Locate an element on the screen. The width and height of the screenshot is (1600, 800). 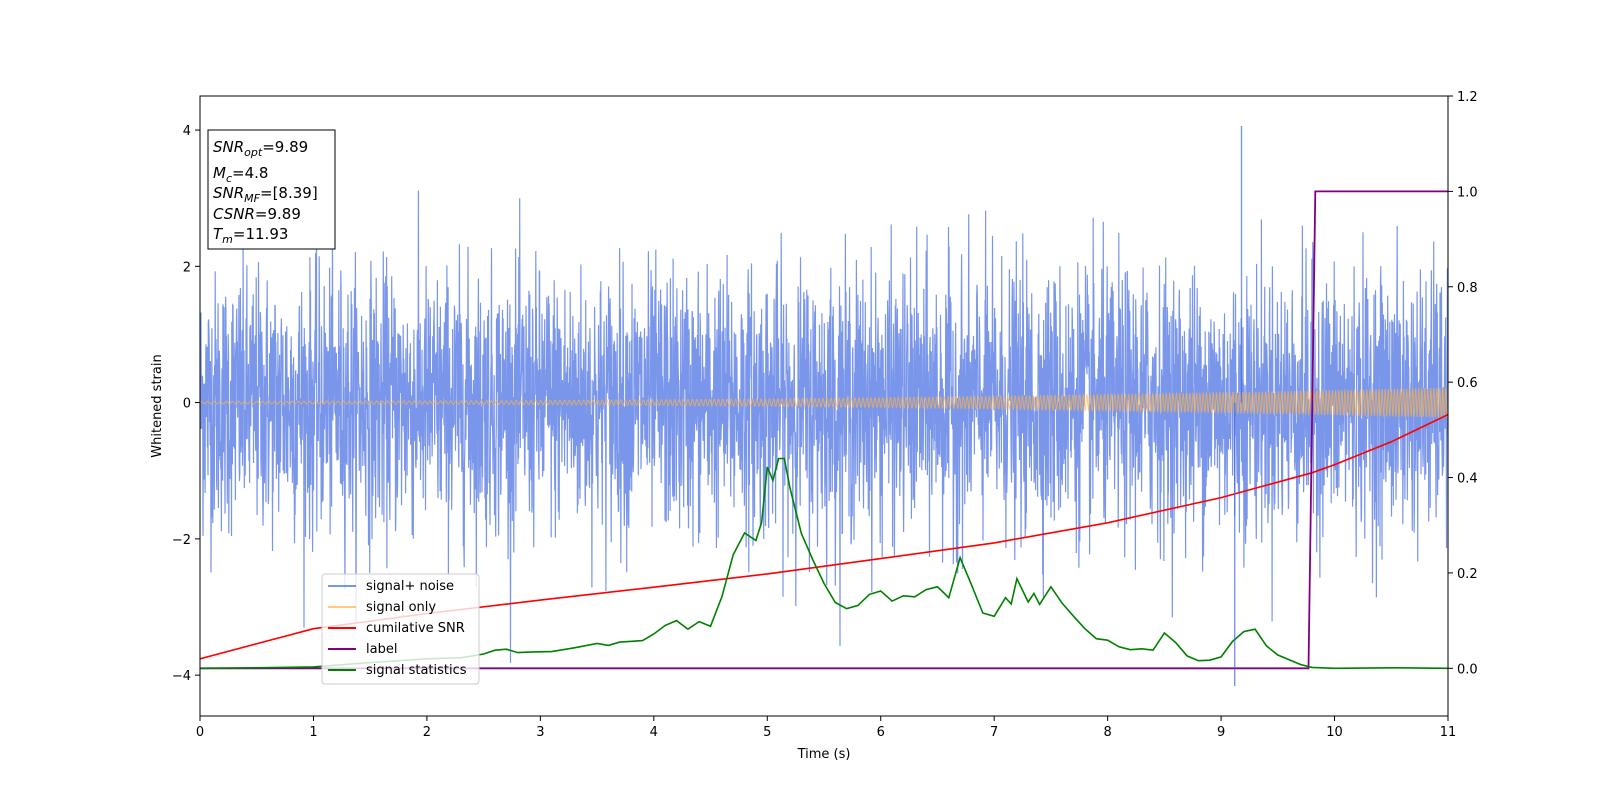
x-tick-label: 11 is located at coordinates (1448, 732).